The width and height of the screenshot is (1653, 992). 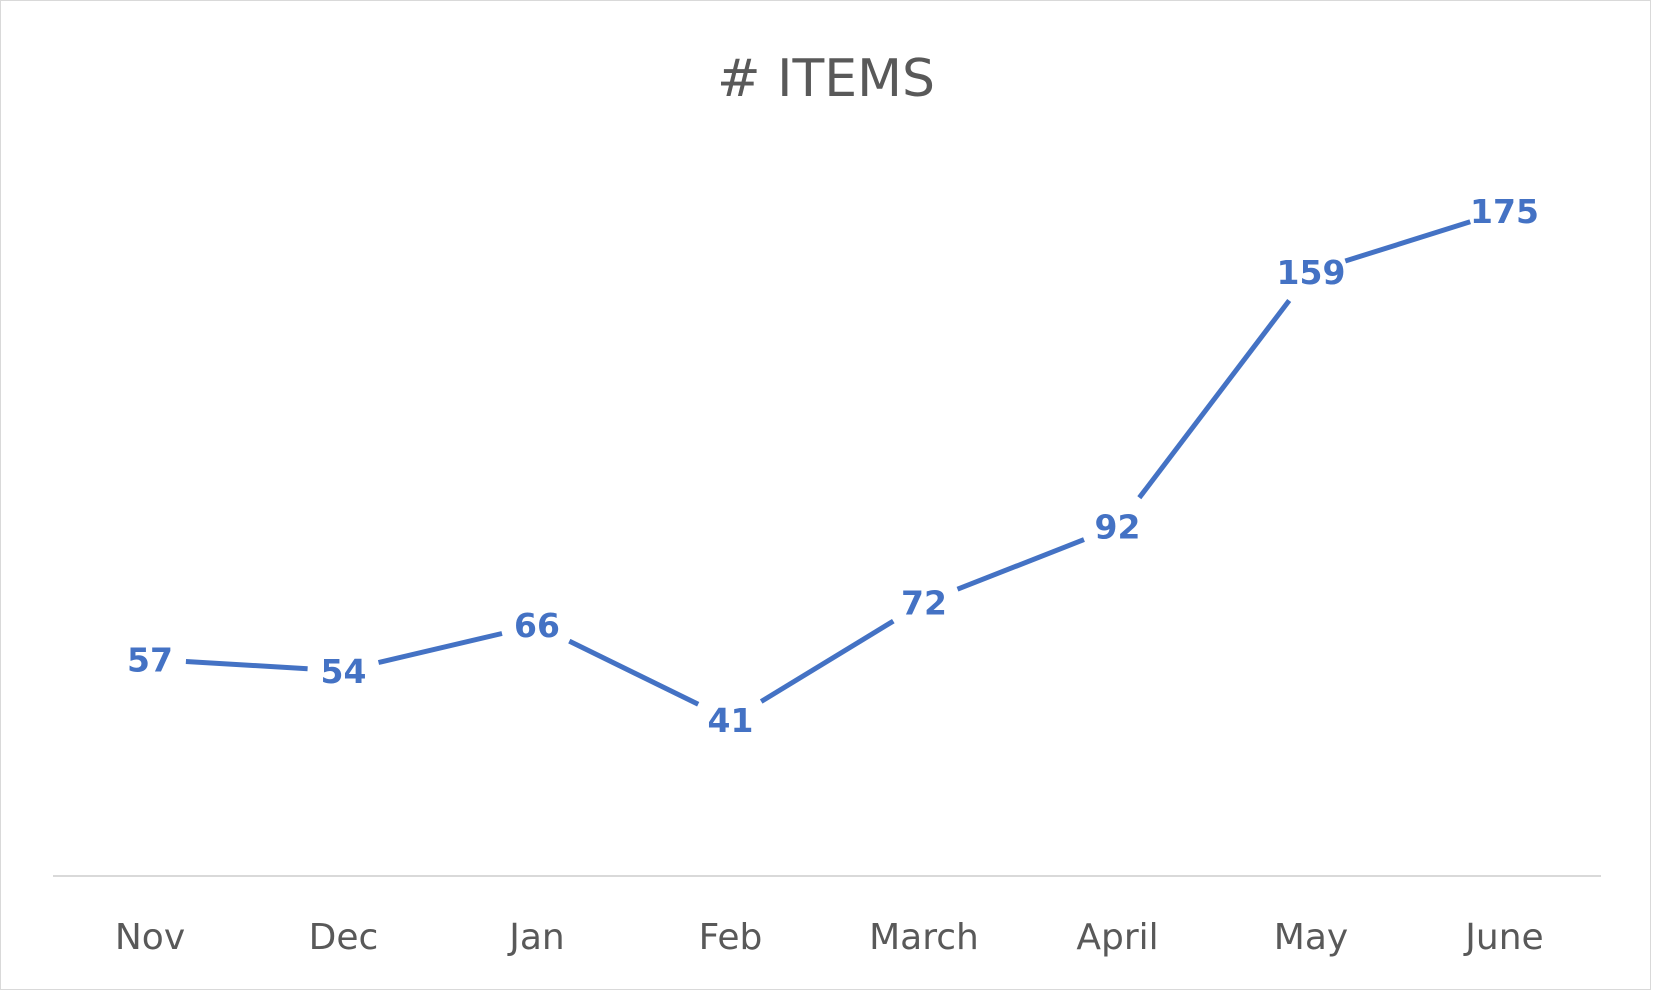 I want to click on chart-title: # ITEMS, so click(x=826, y=79).